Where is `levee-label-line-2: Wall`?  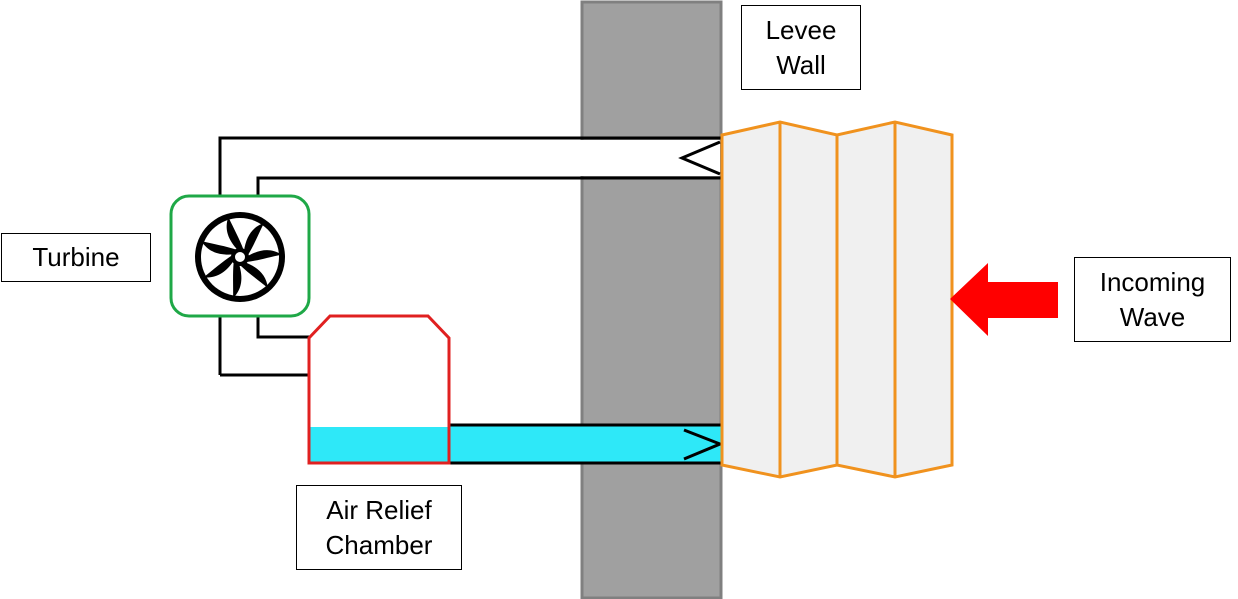
levee-label-line-2: Wall is located at coordinates (801, 64).